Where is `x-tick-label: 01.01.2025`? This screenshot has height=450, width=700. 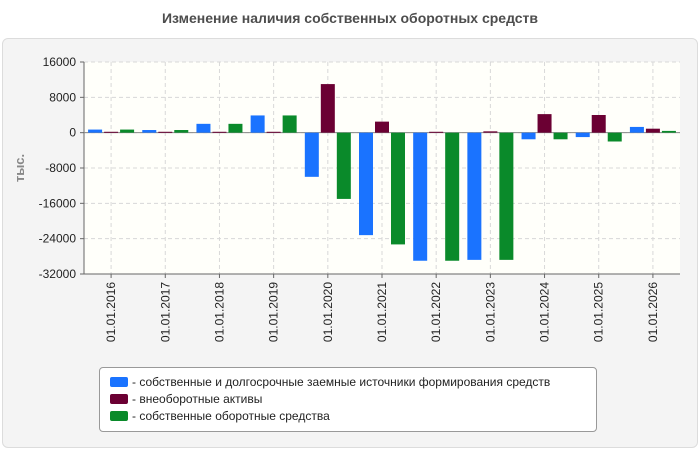
x-tick-label: 01.01.2025 is located at coordinates (599, 312).